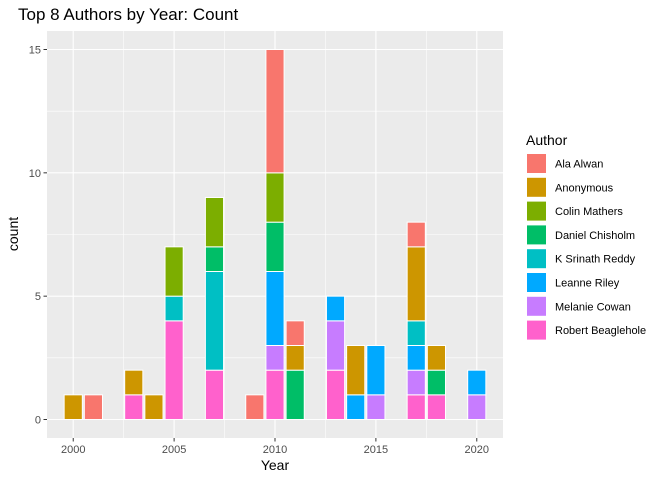 The width and height of the screenshot is (672, 480). What do you see at coordinates (35, 51) in the screenshot?
I see `y-tick-label: 15` at bounding box center [35, 51].